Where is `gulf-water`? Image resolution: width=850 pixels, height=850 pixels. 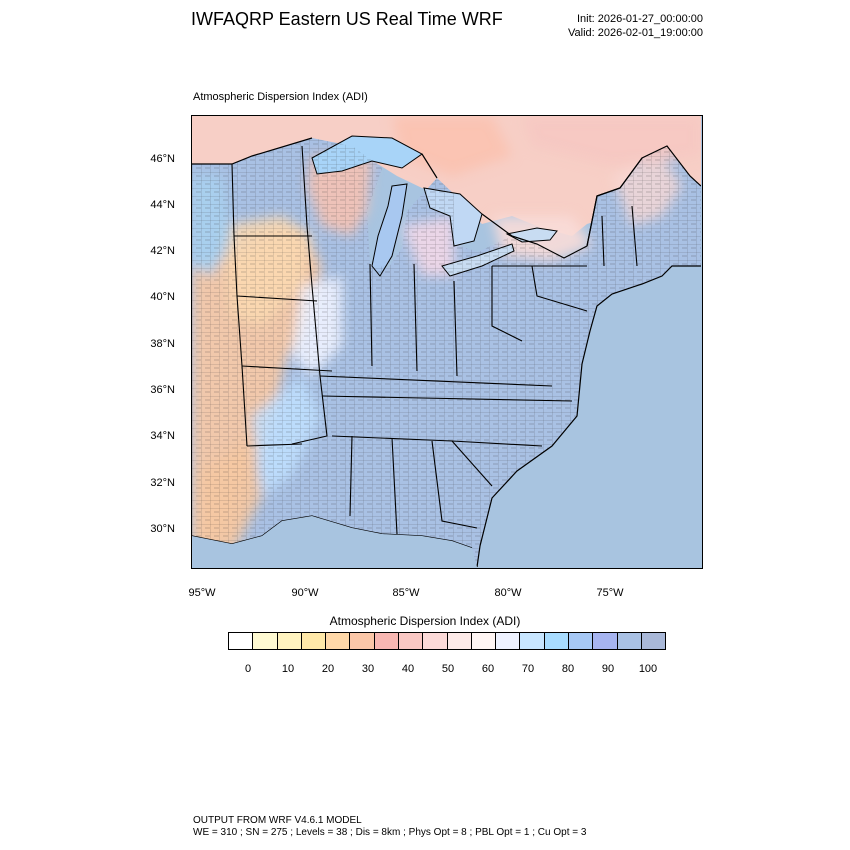 gulf-water is located at coordinates (334, 541).